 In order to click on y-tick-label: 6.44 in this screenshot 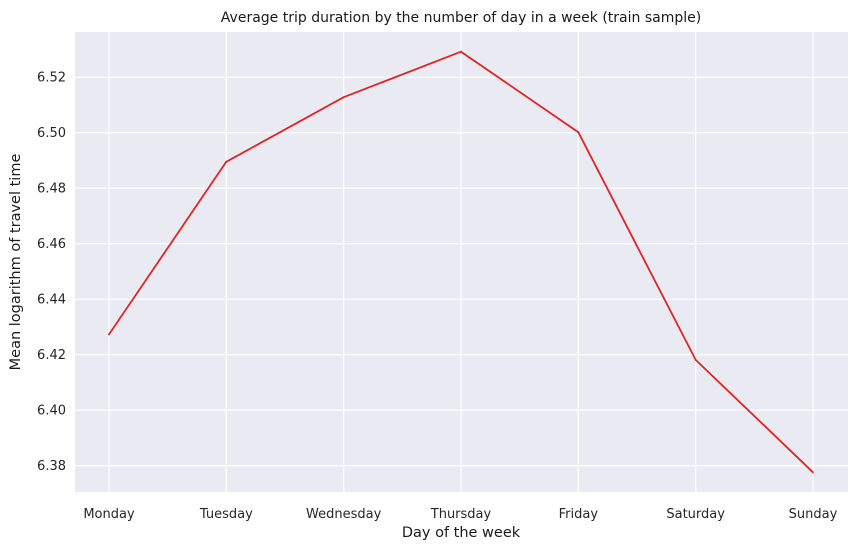, I will do `click(51, 300)`.